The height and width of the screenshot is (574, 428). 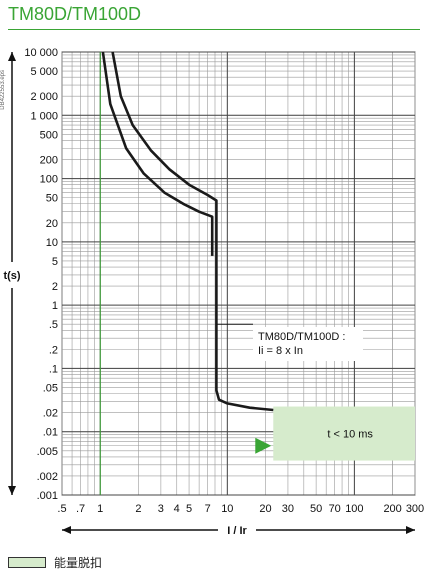 I want to click on y-tick-label: 500, so click(x=49, y=135).